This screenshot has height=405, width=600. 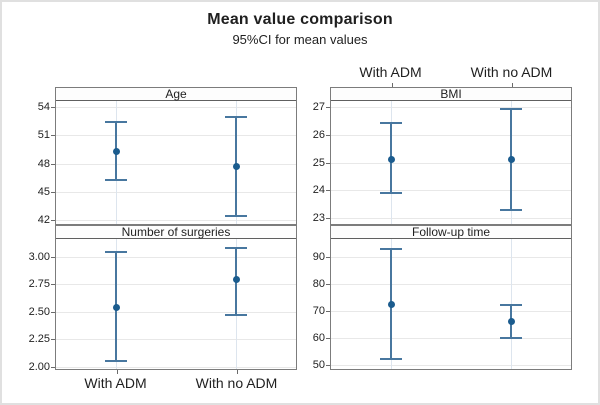 I want to click on panel-title-number-of-surgeries: Number of surgeries, so click(x=176, y=232).